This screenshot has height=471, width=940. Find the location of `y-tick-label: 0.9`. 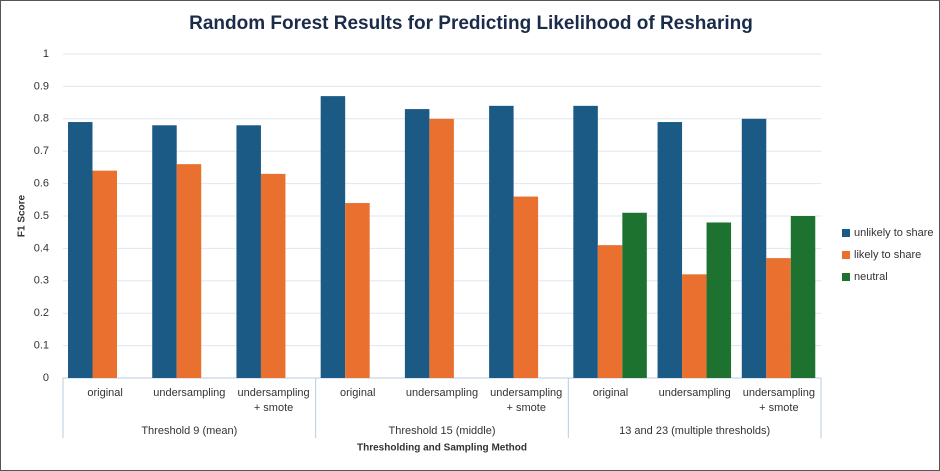

y-tick-label: 0.9 is located at coordinates (41, 86).